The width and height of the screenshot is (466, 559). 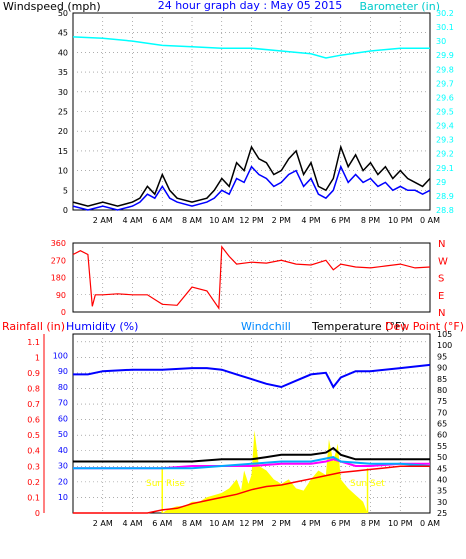 What do you see at coordinates (37, 513) in the screenshot?
I see `rain-y-tick-label: 0` at bounding box center [37, 513].